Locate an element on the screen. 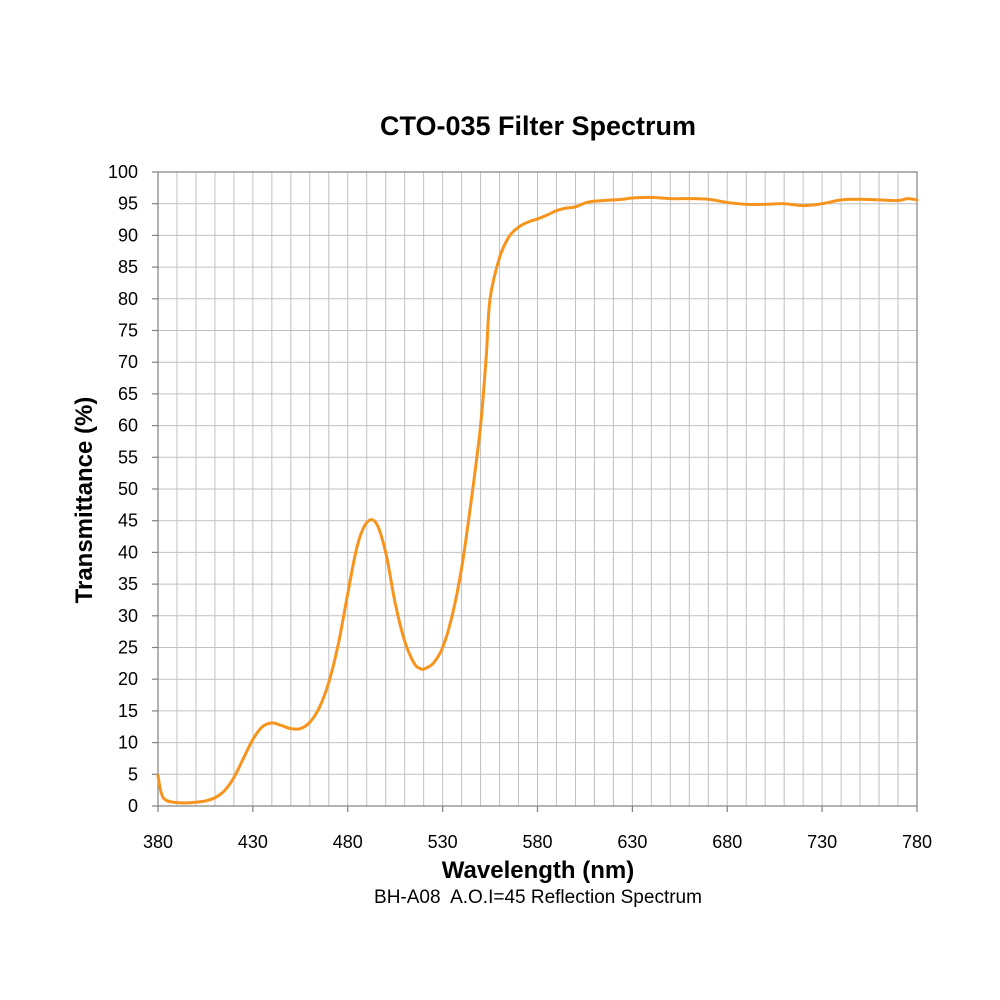  y-tick-label: 80 is located at coordinates (128, 299).